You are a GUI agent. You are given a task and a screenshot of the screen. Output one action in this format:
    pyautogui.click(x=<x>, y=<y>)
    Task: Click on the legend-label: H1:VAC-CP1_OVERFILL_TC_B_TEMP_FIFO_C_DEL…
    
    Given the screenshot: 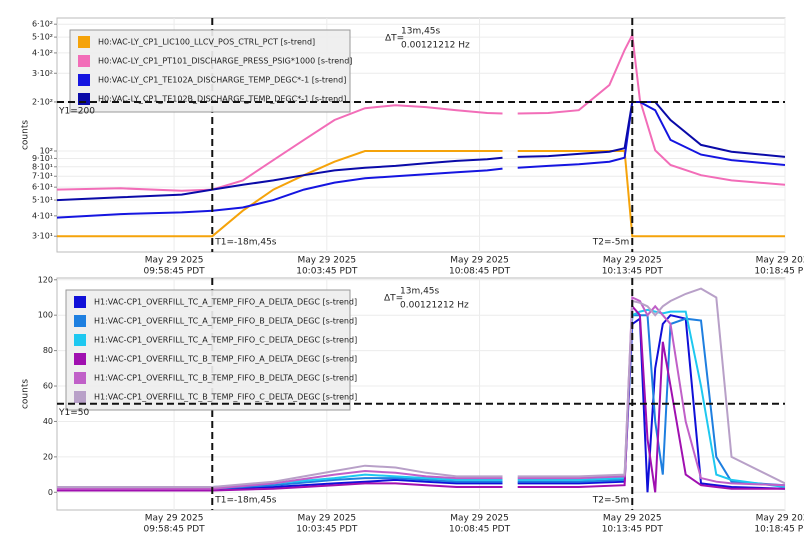 What is the action you would take?
    pyautogui.click(x=225, y=397)
    